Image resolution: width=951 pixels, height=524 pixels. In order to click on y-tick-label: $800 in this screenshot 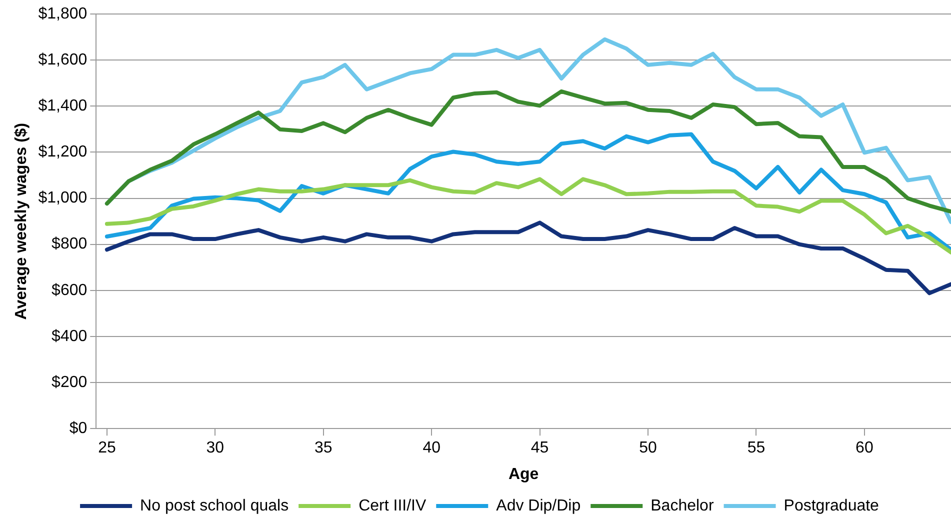, I will do `click(70, 244)`.